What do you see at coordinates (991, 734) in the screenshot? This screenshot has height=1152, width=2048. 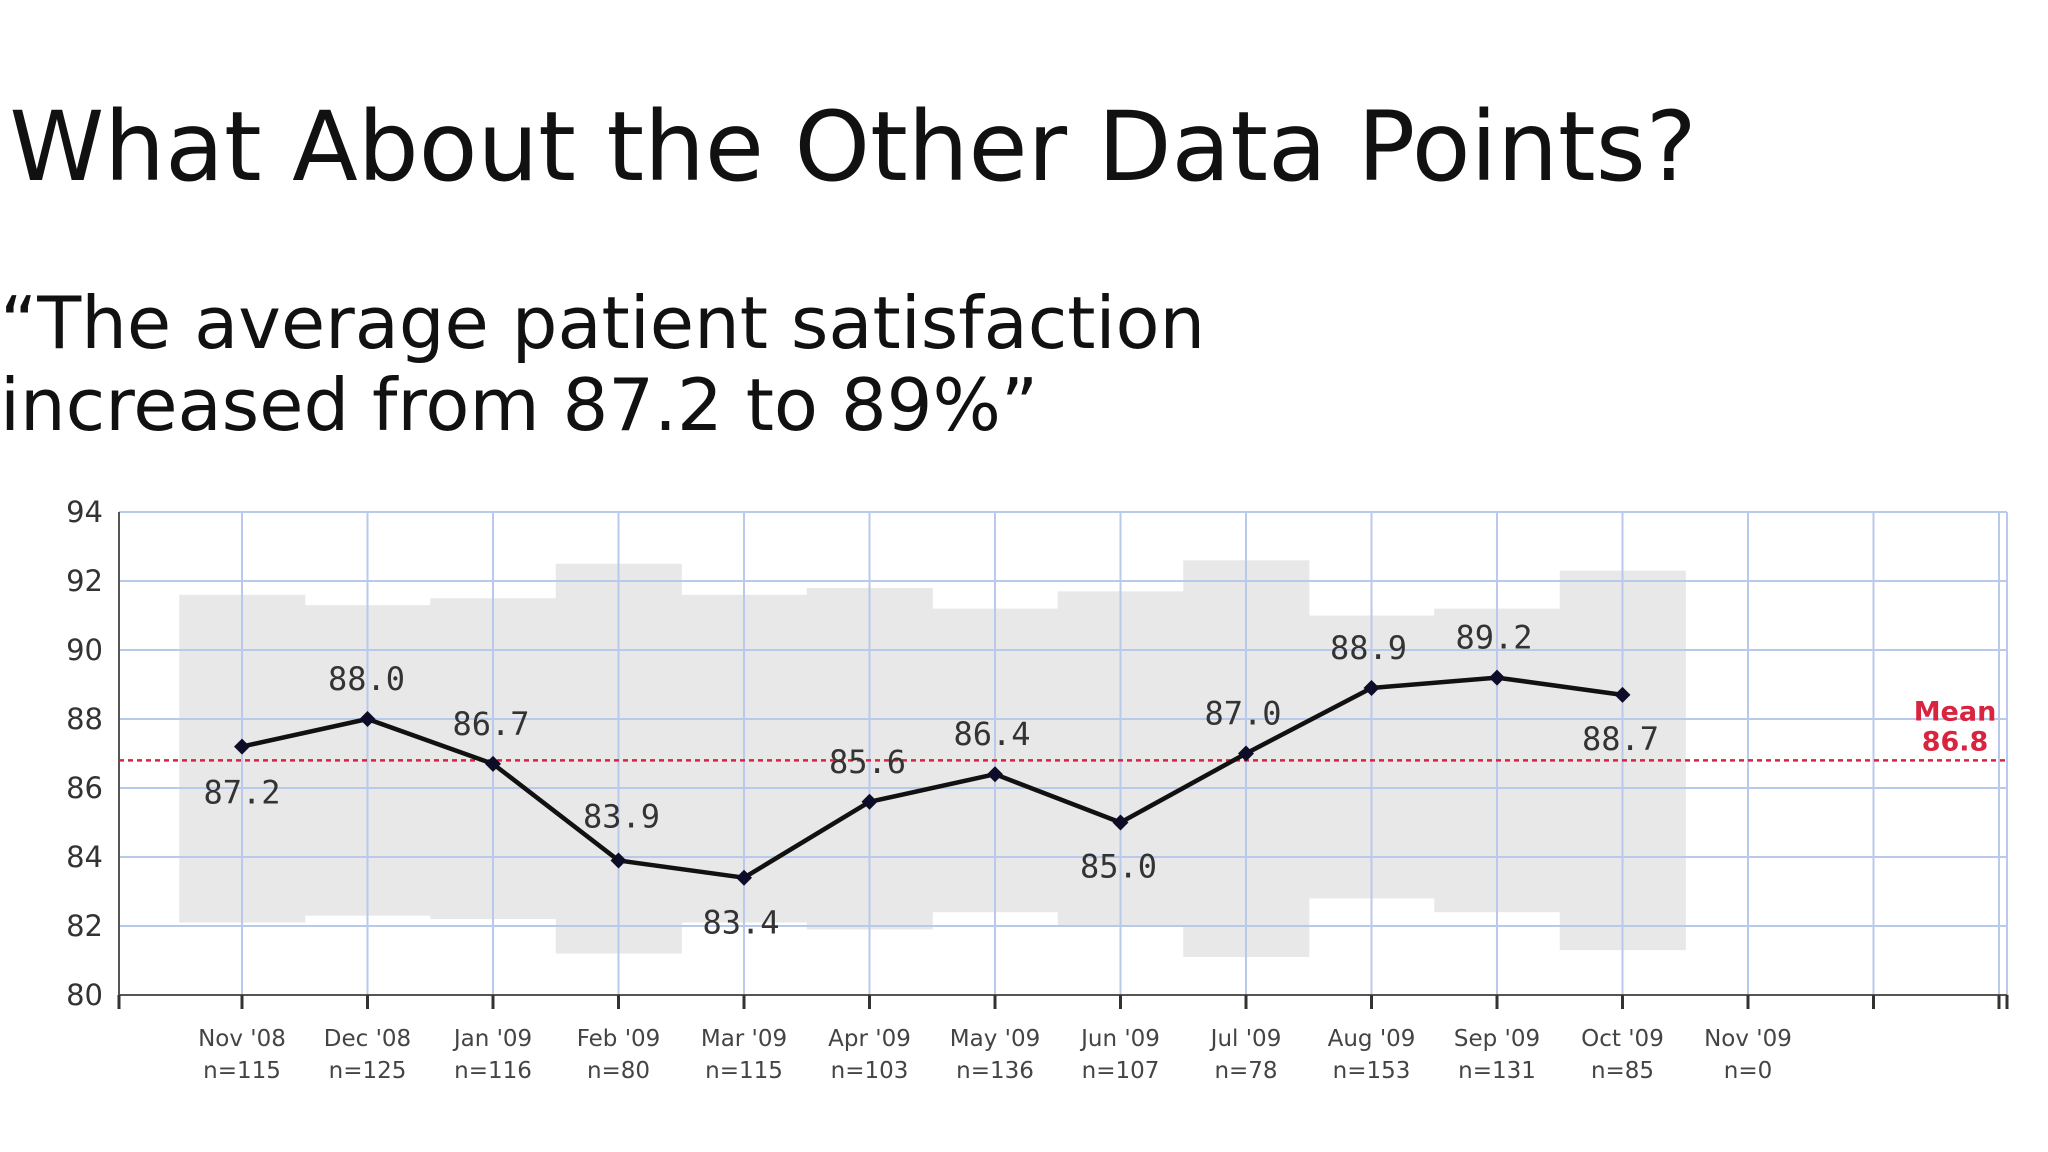 I see `data-label-6: 86.4` at bounding box center [991, 734].